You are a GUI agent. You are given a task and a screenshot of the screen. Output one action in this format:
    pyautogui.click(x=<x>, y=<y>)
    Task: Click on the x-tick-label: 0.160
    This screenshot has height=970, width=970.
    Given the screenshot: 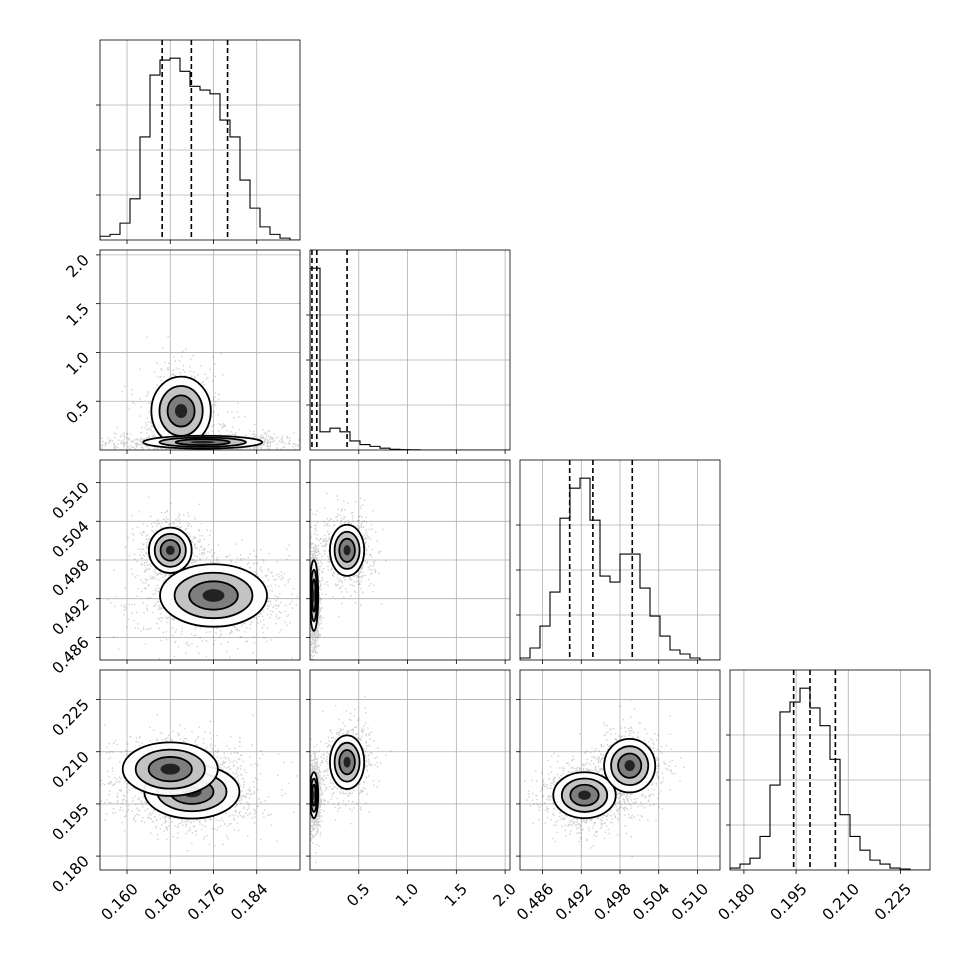 What is the action you would take?
    pyautogui.click(x=120, y=902)
    